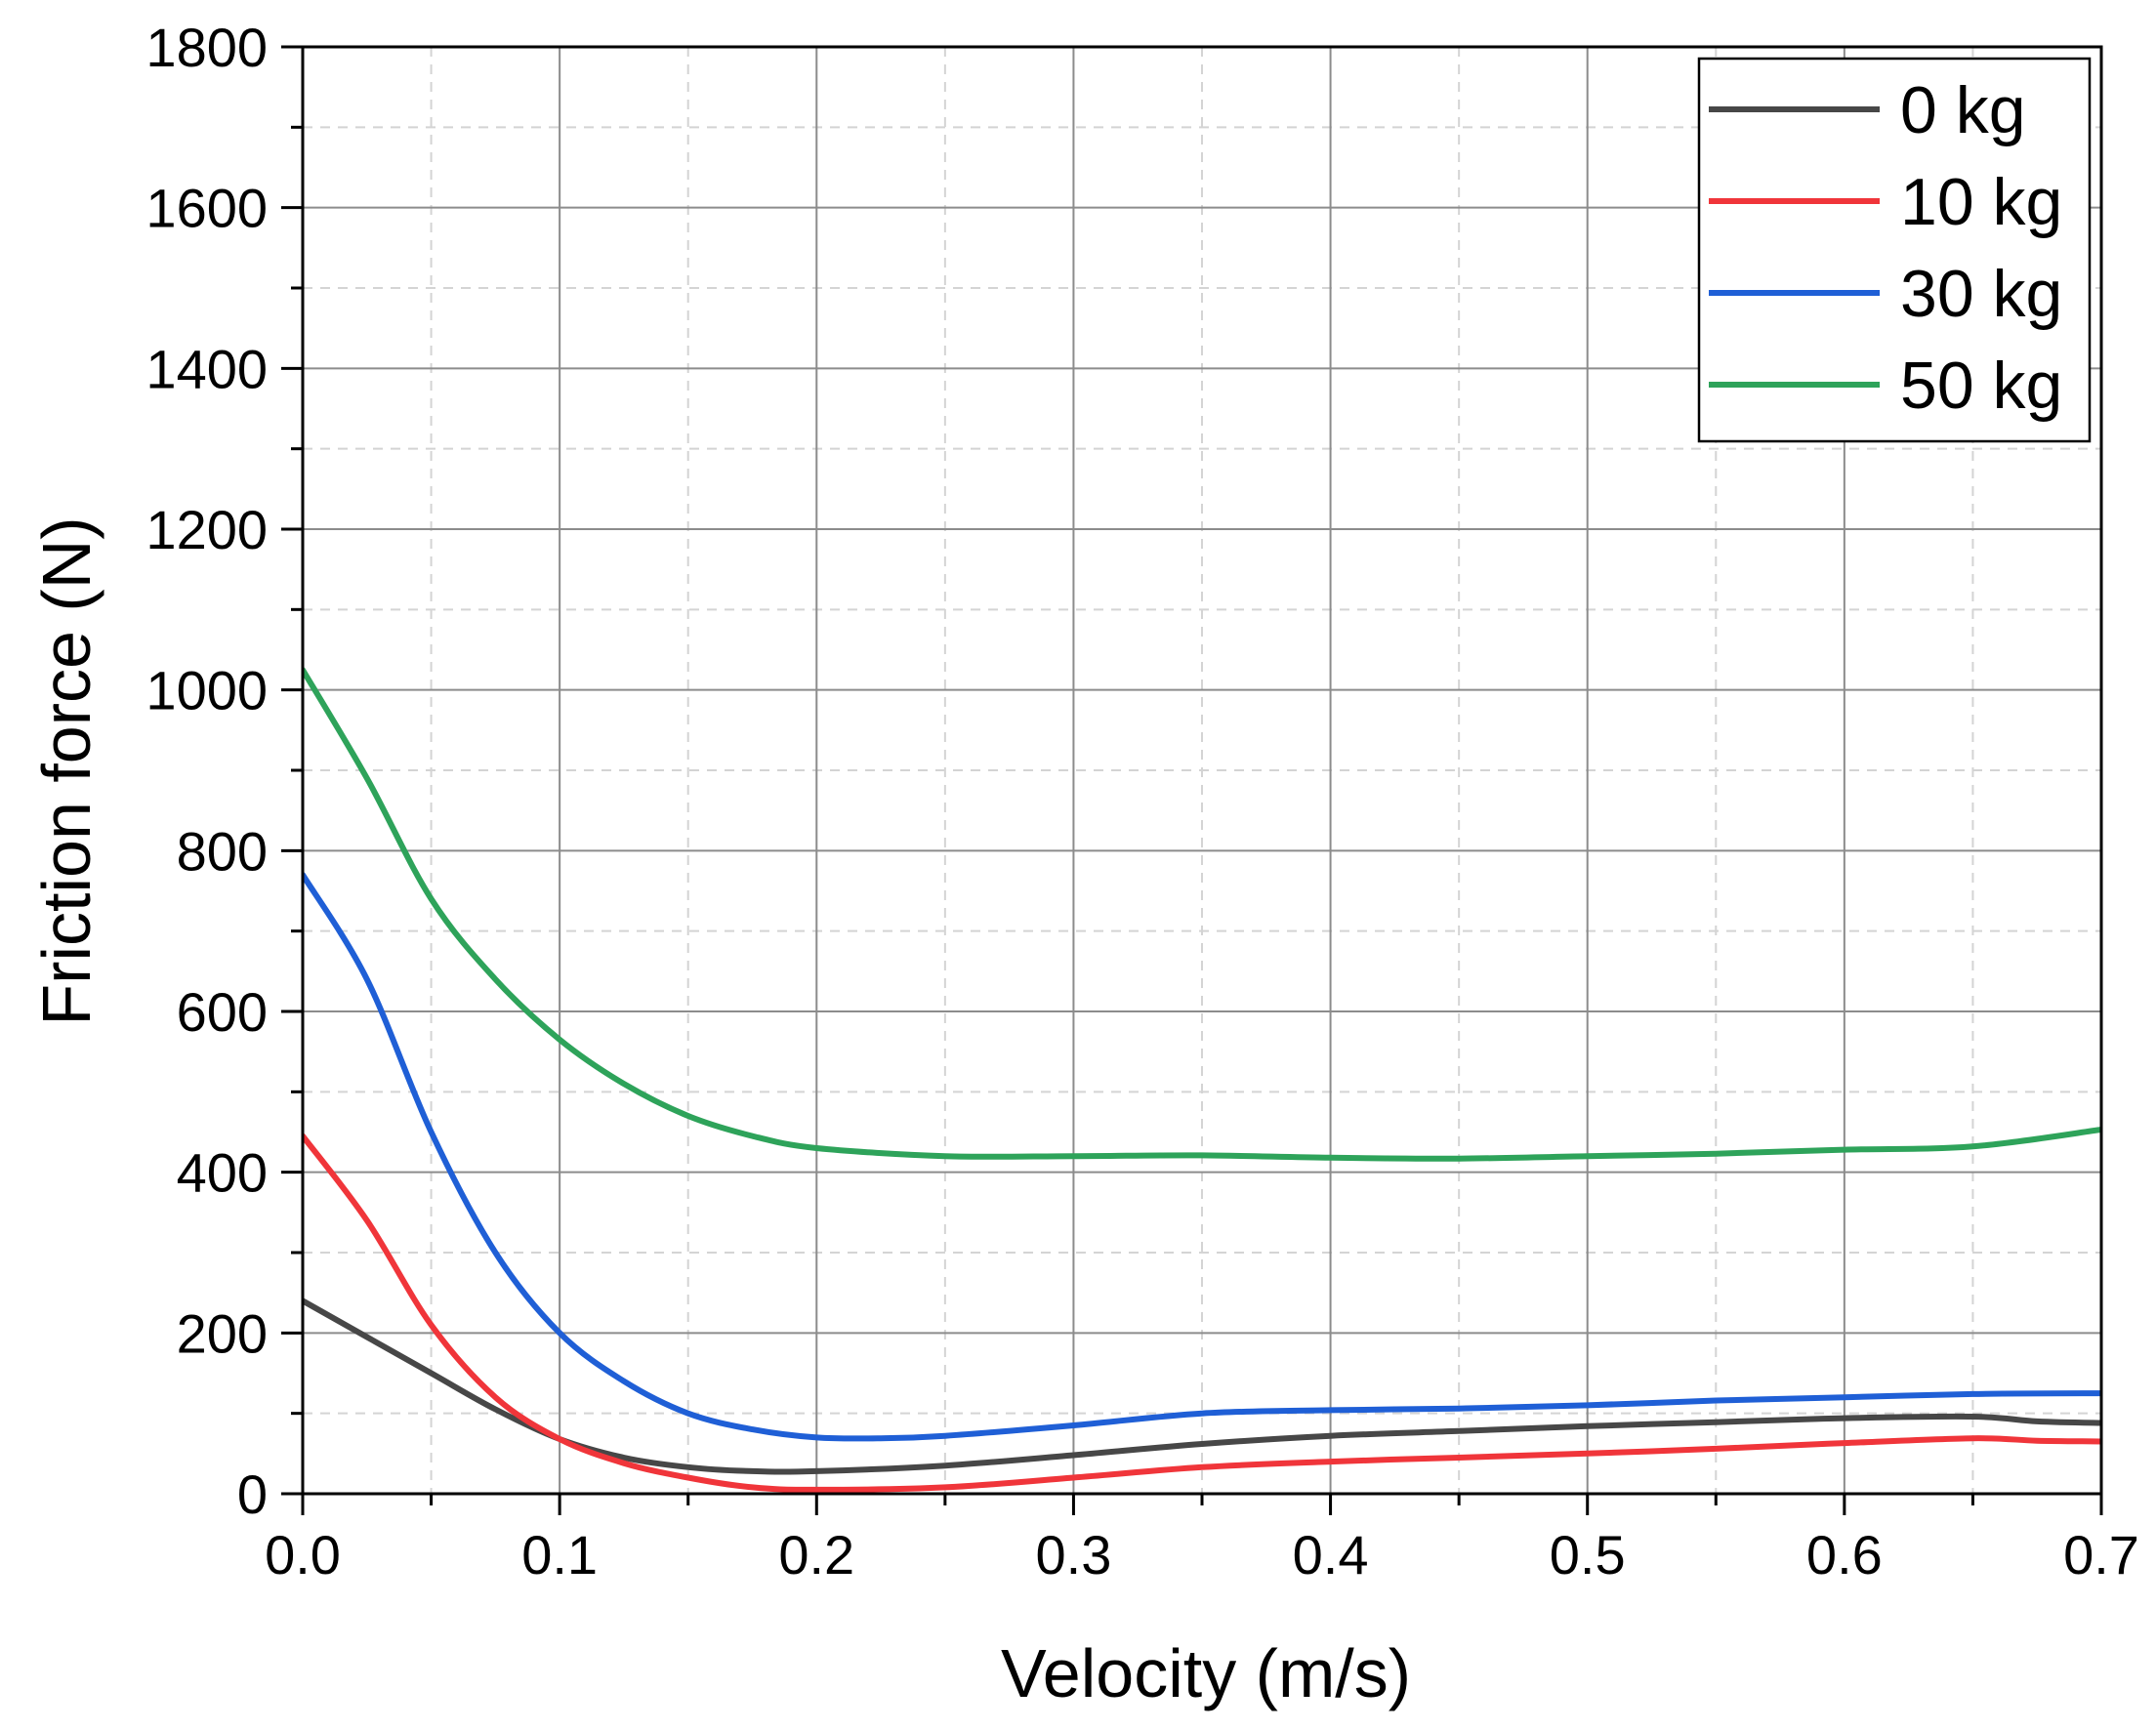  I want to click on legend-label: 10 kg, so click(1981, 202).